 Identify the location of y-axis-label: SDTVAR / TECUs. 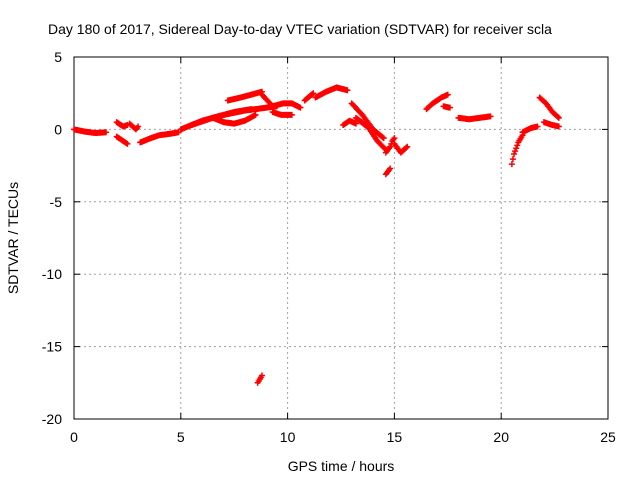
(13, 238).